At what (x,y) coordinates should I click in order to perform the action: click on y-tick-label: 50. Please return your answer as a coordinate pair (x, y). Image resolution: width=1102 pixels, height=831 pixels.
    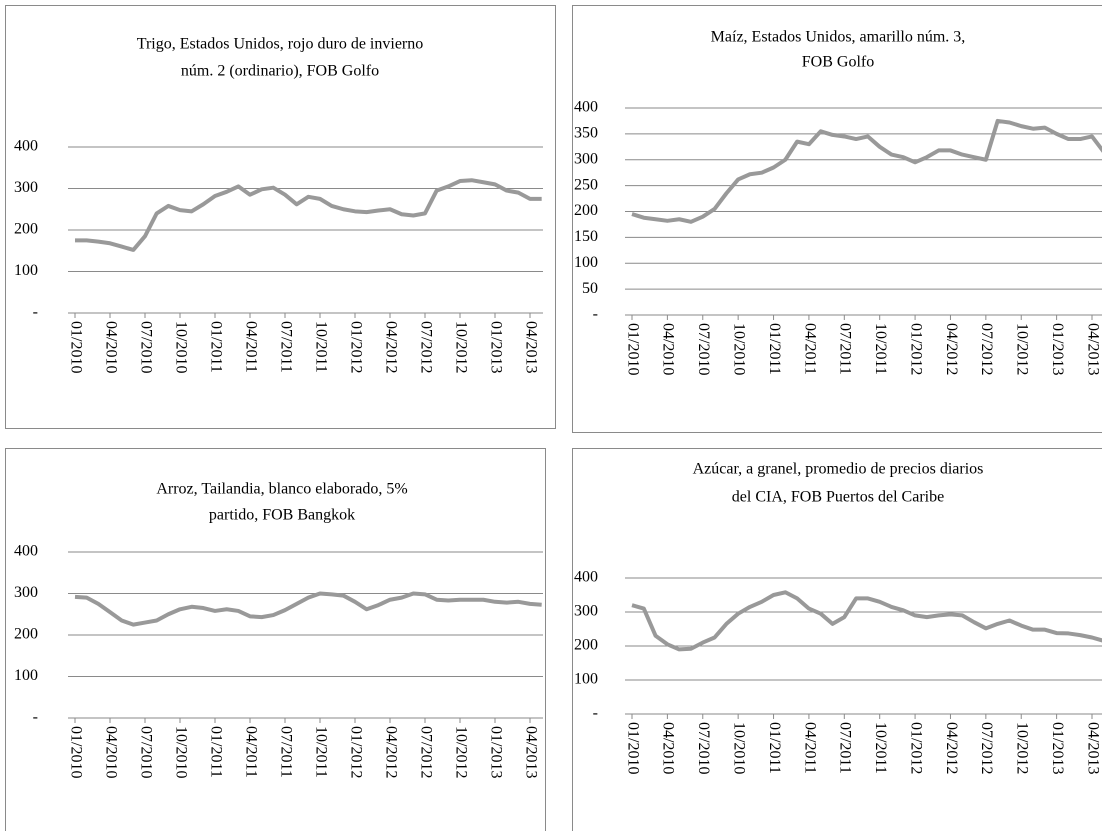
    Looking at the image, I should click on (590, 288).